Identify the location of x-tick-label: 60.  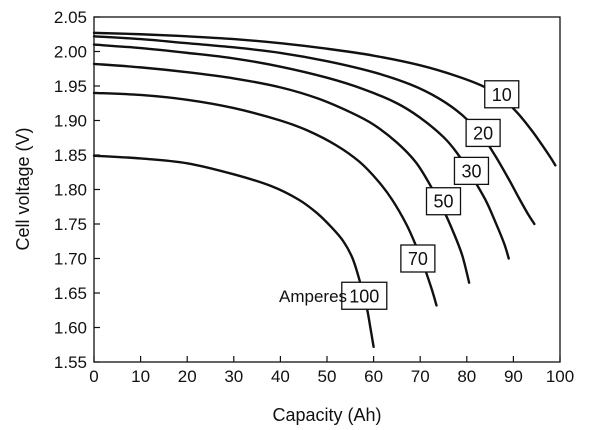
(373, 376).